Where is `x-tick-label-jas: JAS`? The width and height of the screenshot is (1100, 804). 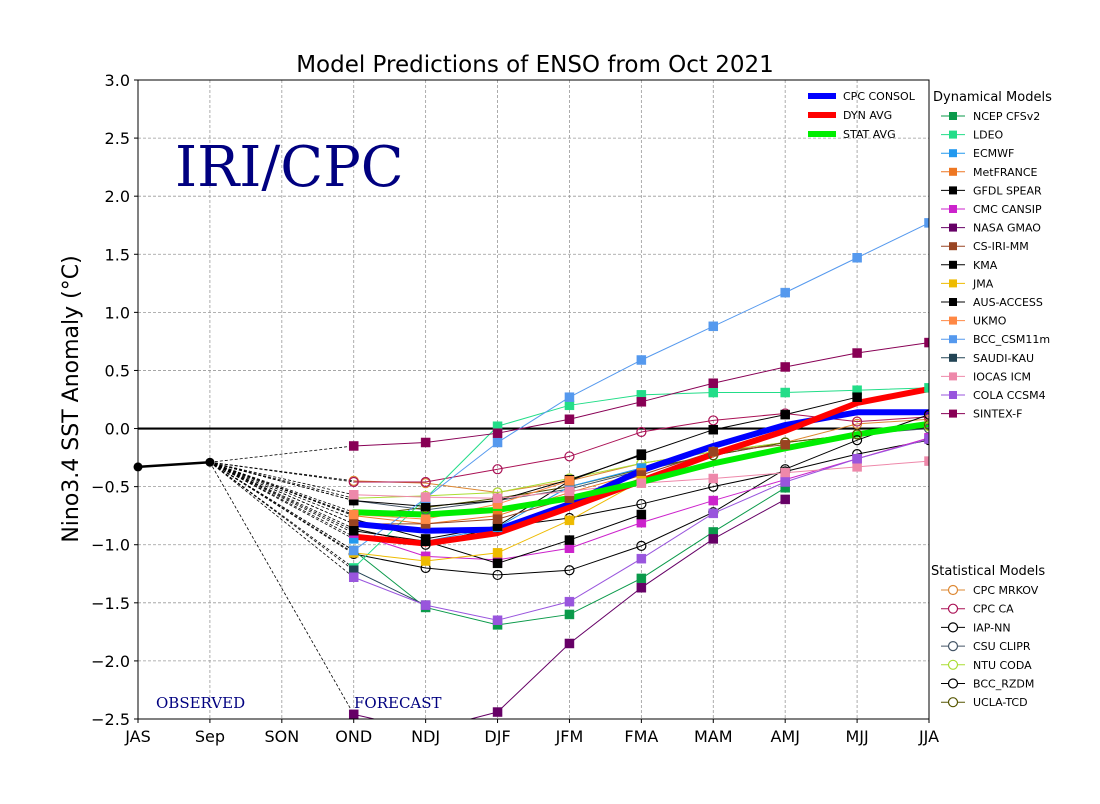
x-tick-label-jas: JAS is located at coordinates (137, 736).